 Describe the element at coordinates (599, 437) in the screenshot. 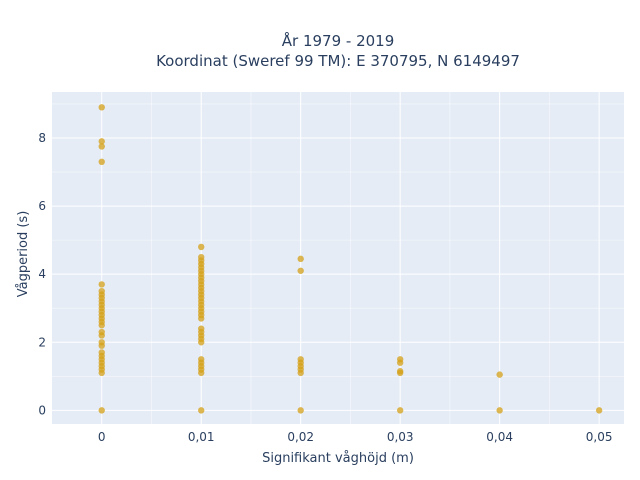

I see `x-tick-label: 0,05` at that location.